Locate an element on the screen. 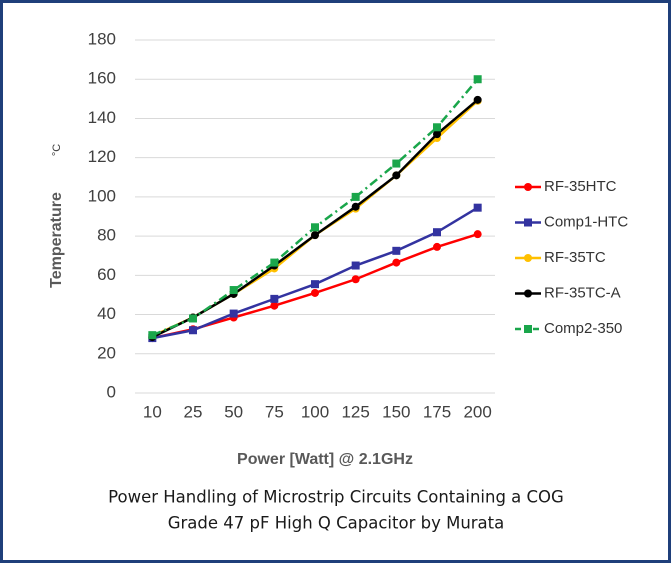  y-tick-label: 180 is located at coordinates (102, 38).